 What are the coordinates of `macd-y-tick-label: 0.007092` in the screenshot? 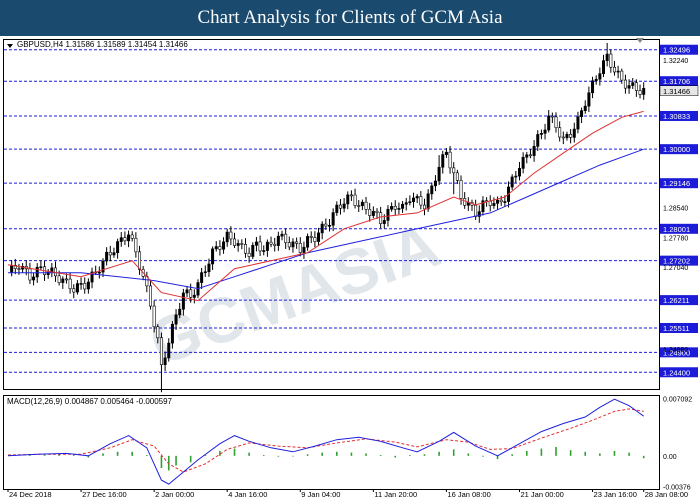 It's located at (677, 399).